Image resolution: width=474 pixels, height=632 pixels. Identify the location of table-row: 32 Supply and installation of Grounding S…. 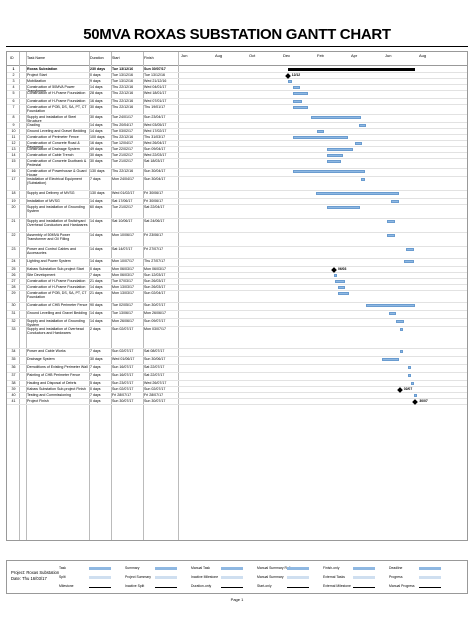
(237, 323).